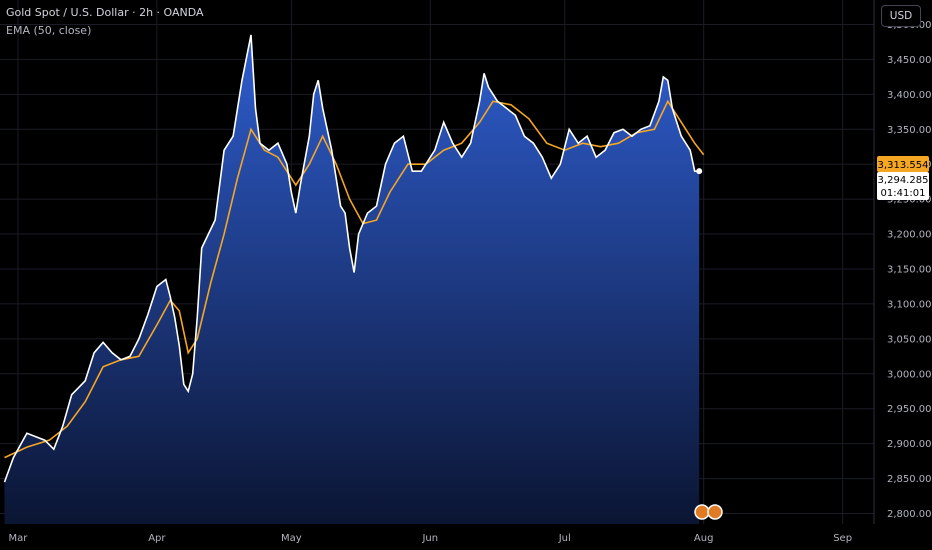  I want to click on y-tick-label: 3,100.000, so click(909, 304).